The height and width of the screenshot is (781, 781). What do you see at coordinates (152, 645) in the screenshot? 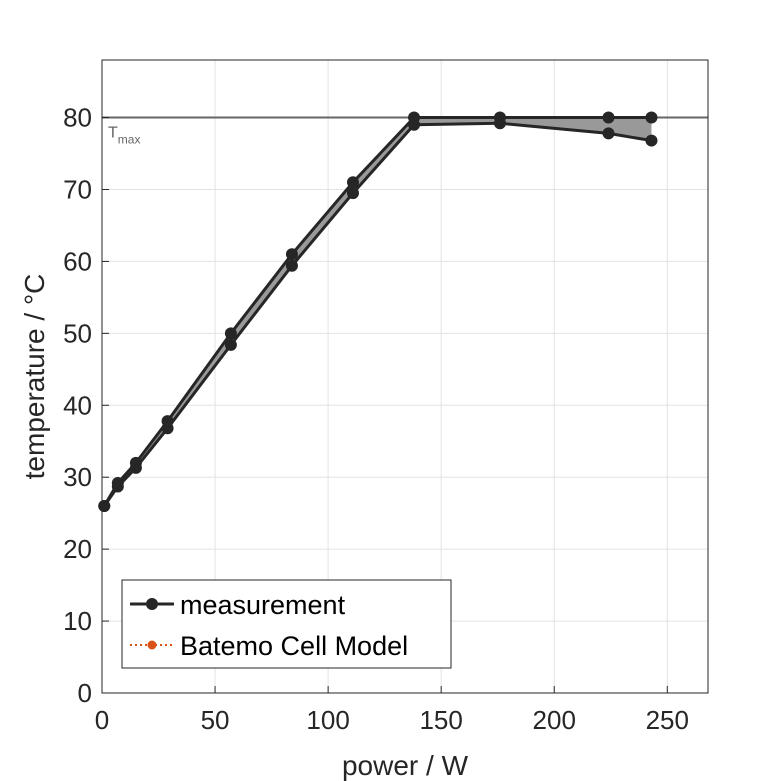
I see `legend-swatch-marker-batemo` at bounding box center [152, 645].